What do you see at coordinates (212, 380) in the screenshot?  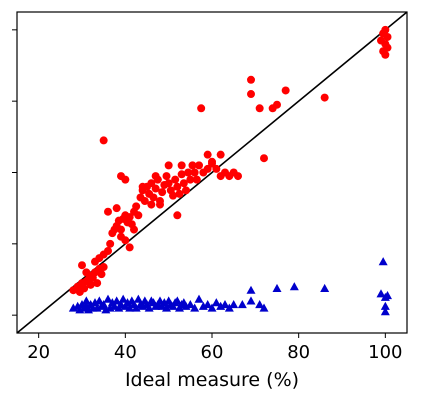 I see `x-axis-label: Ideal measure (%)` at bounding box center [212, 380].